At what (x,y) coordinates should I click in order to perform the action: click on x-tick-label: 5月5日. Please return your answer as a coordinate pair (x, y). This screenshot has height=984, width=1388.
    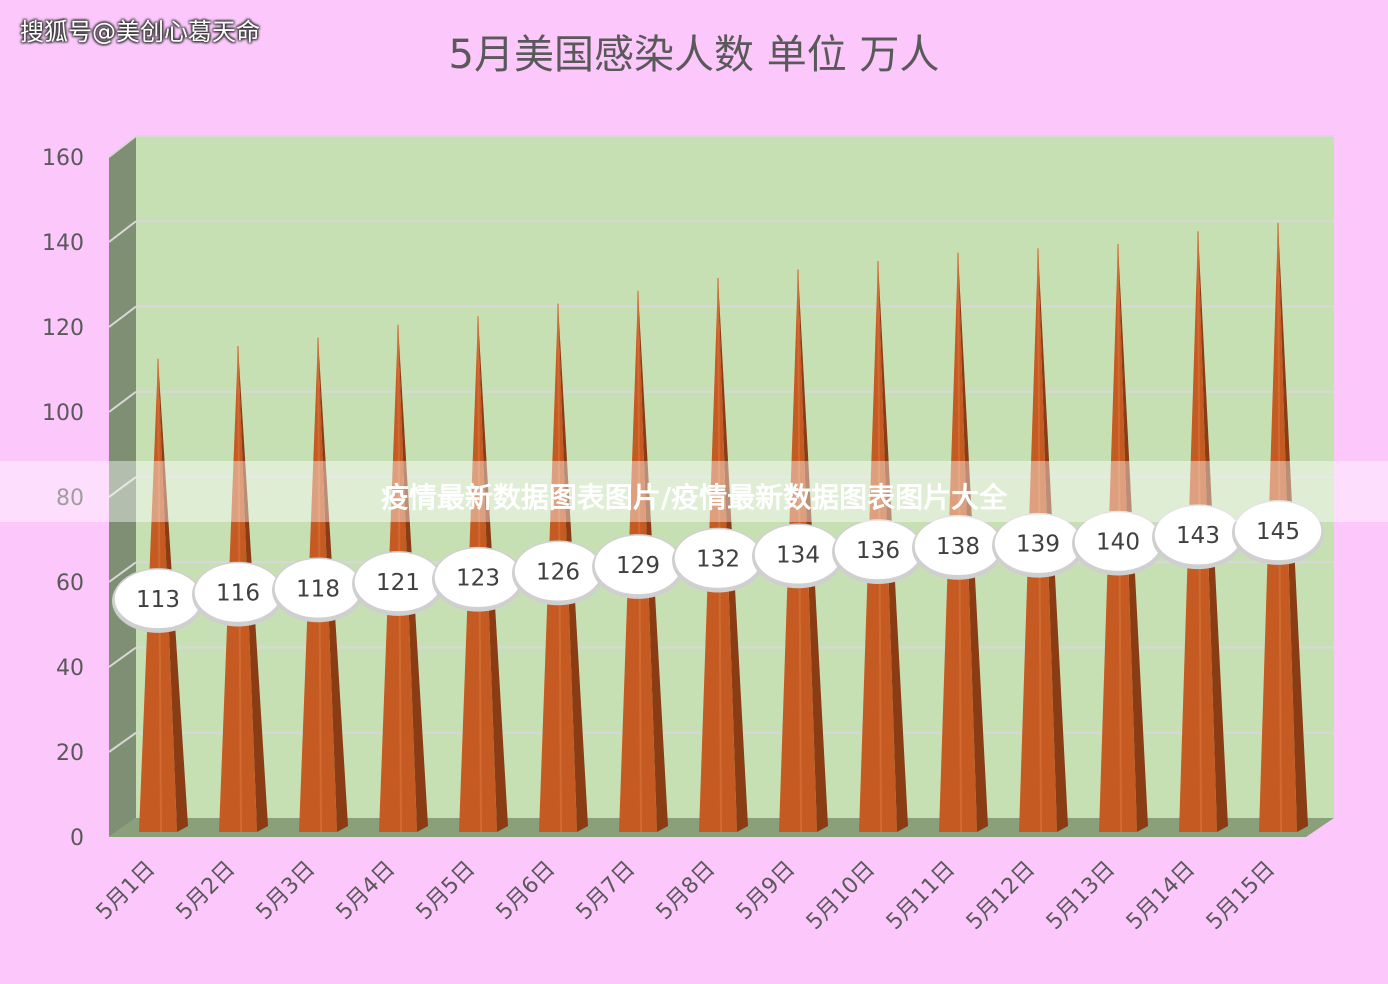
    Looking at the image, I should click on (446, 891).